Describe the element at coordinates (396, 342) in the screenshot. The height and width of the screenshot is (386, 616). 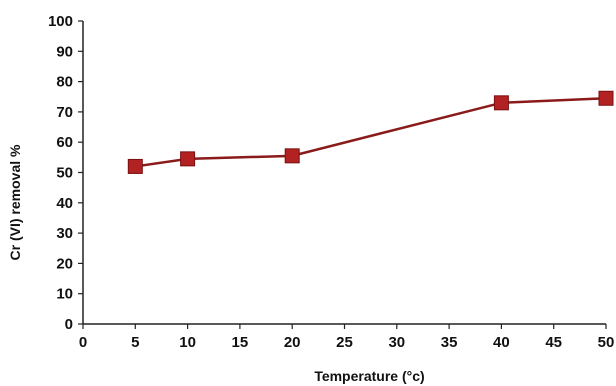
I see `x-tick-label: 30` at that location.